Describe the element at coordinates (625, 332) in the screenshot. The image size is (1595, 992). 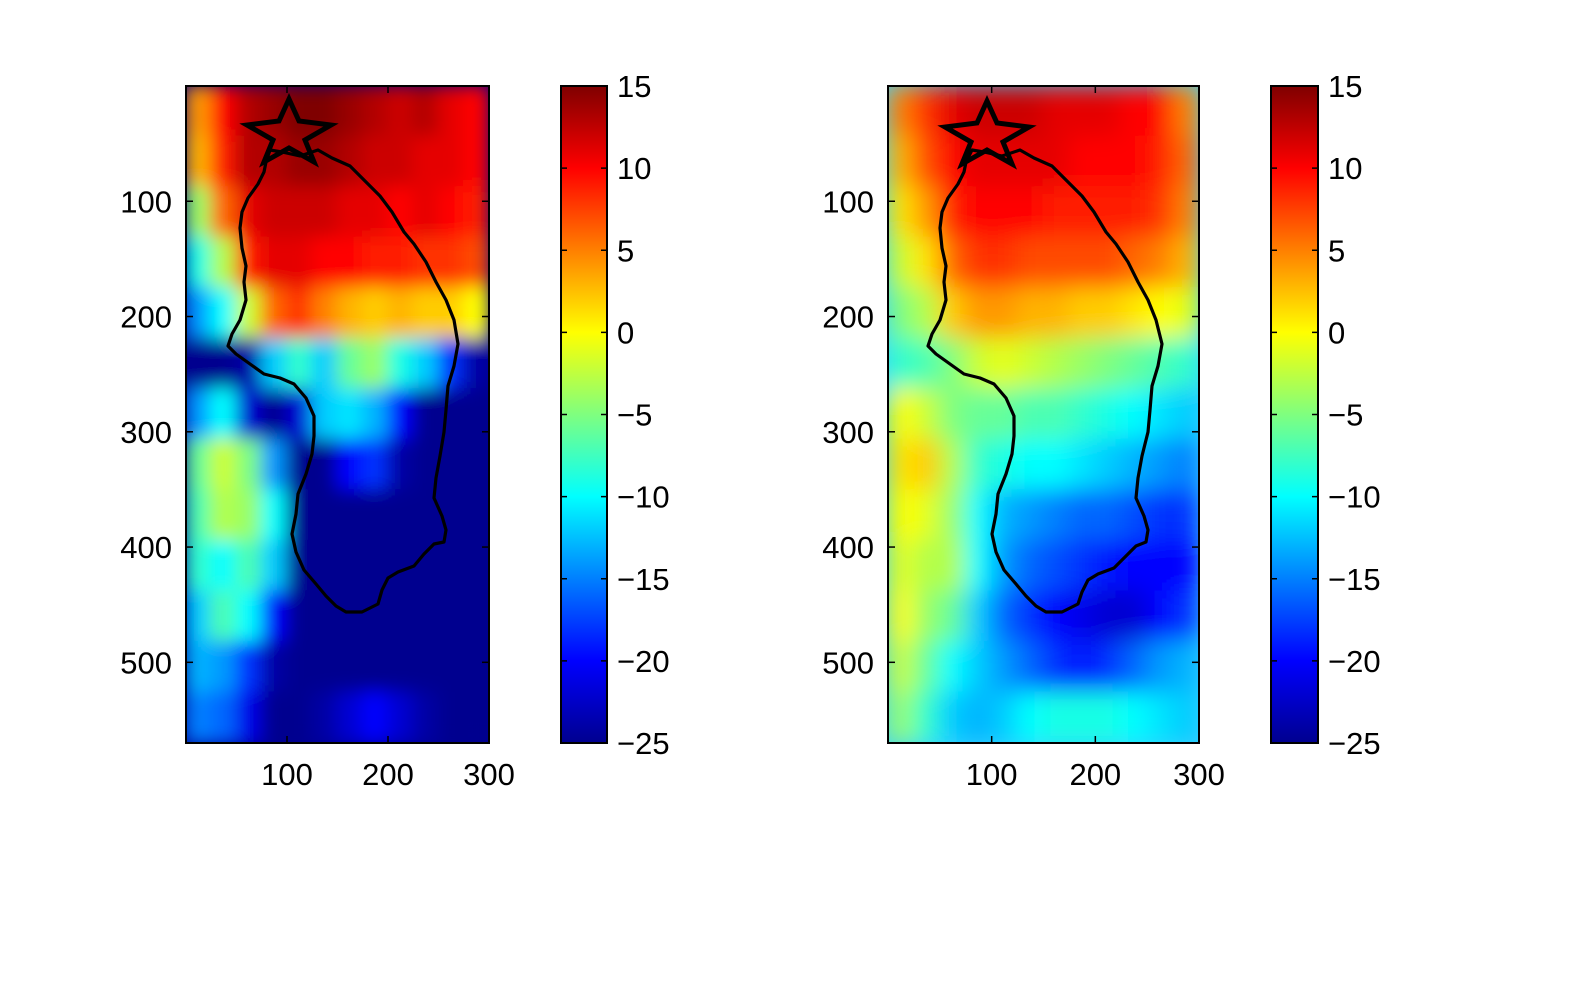
I see `colorbar-tick-label: 0` at that location.